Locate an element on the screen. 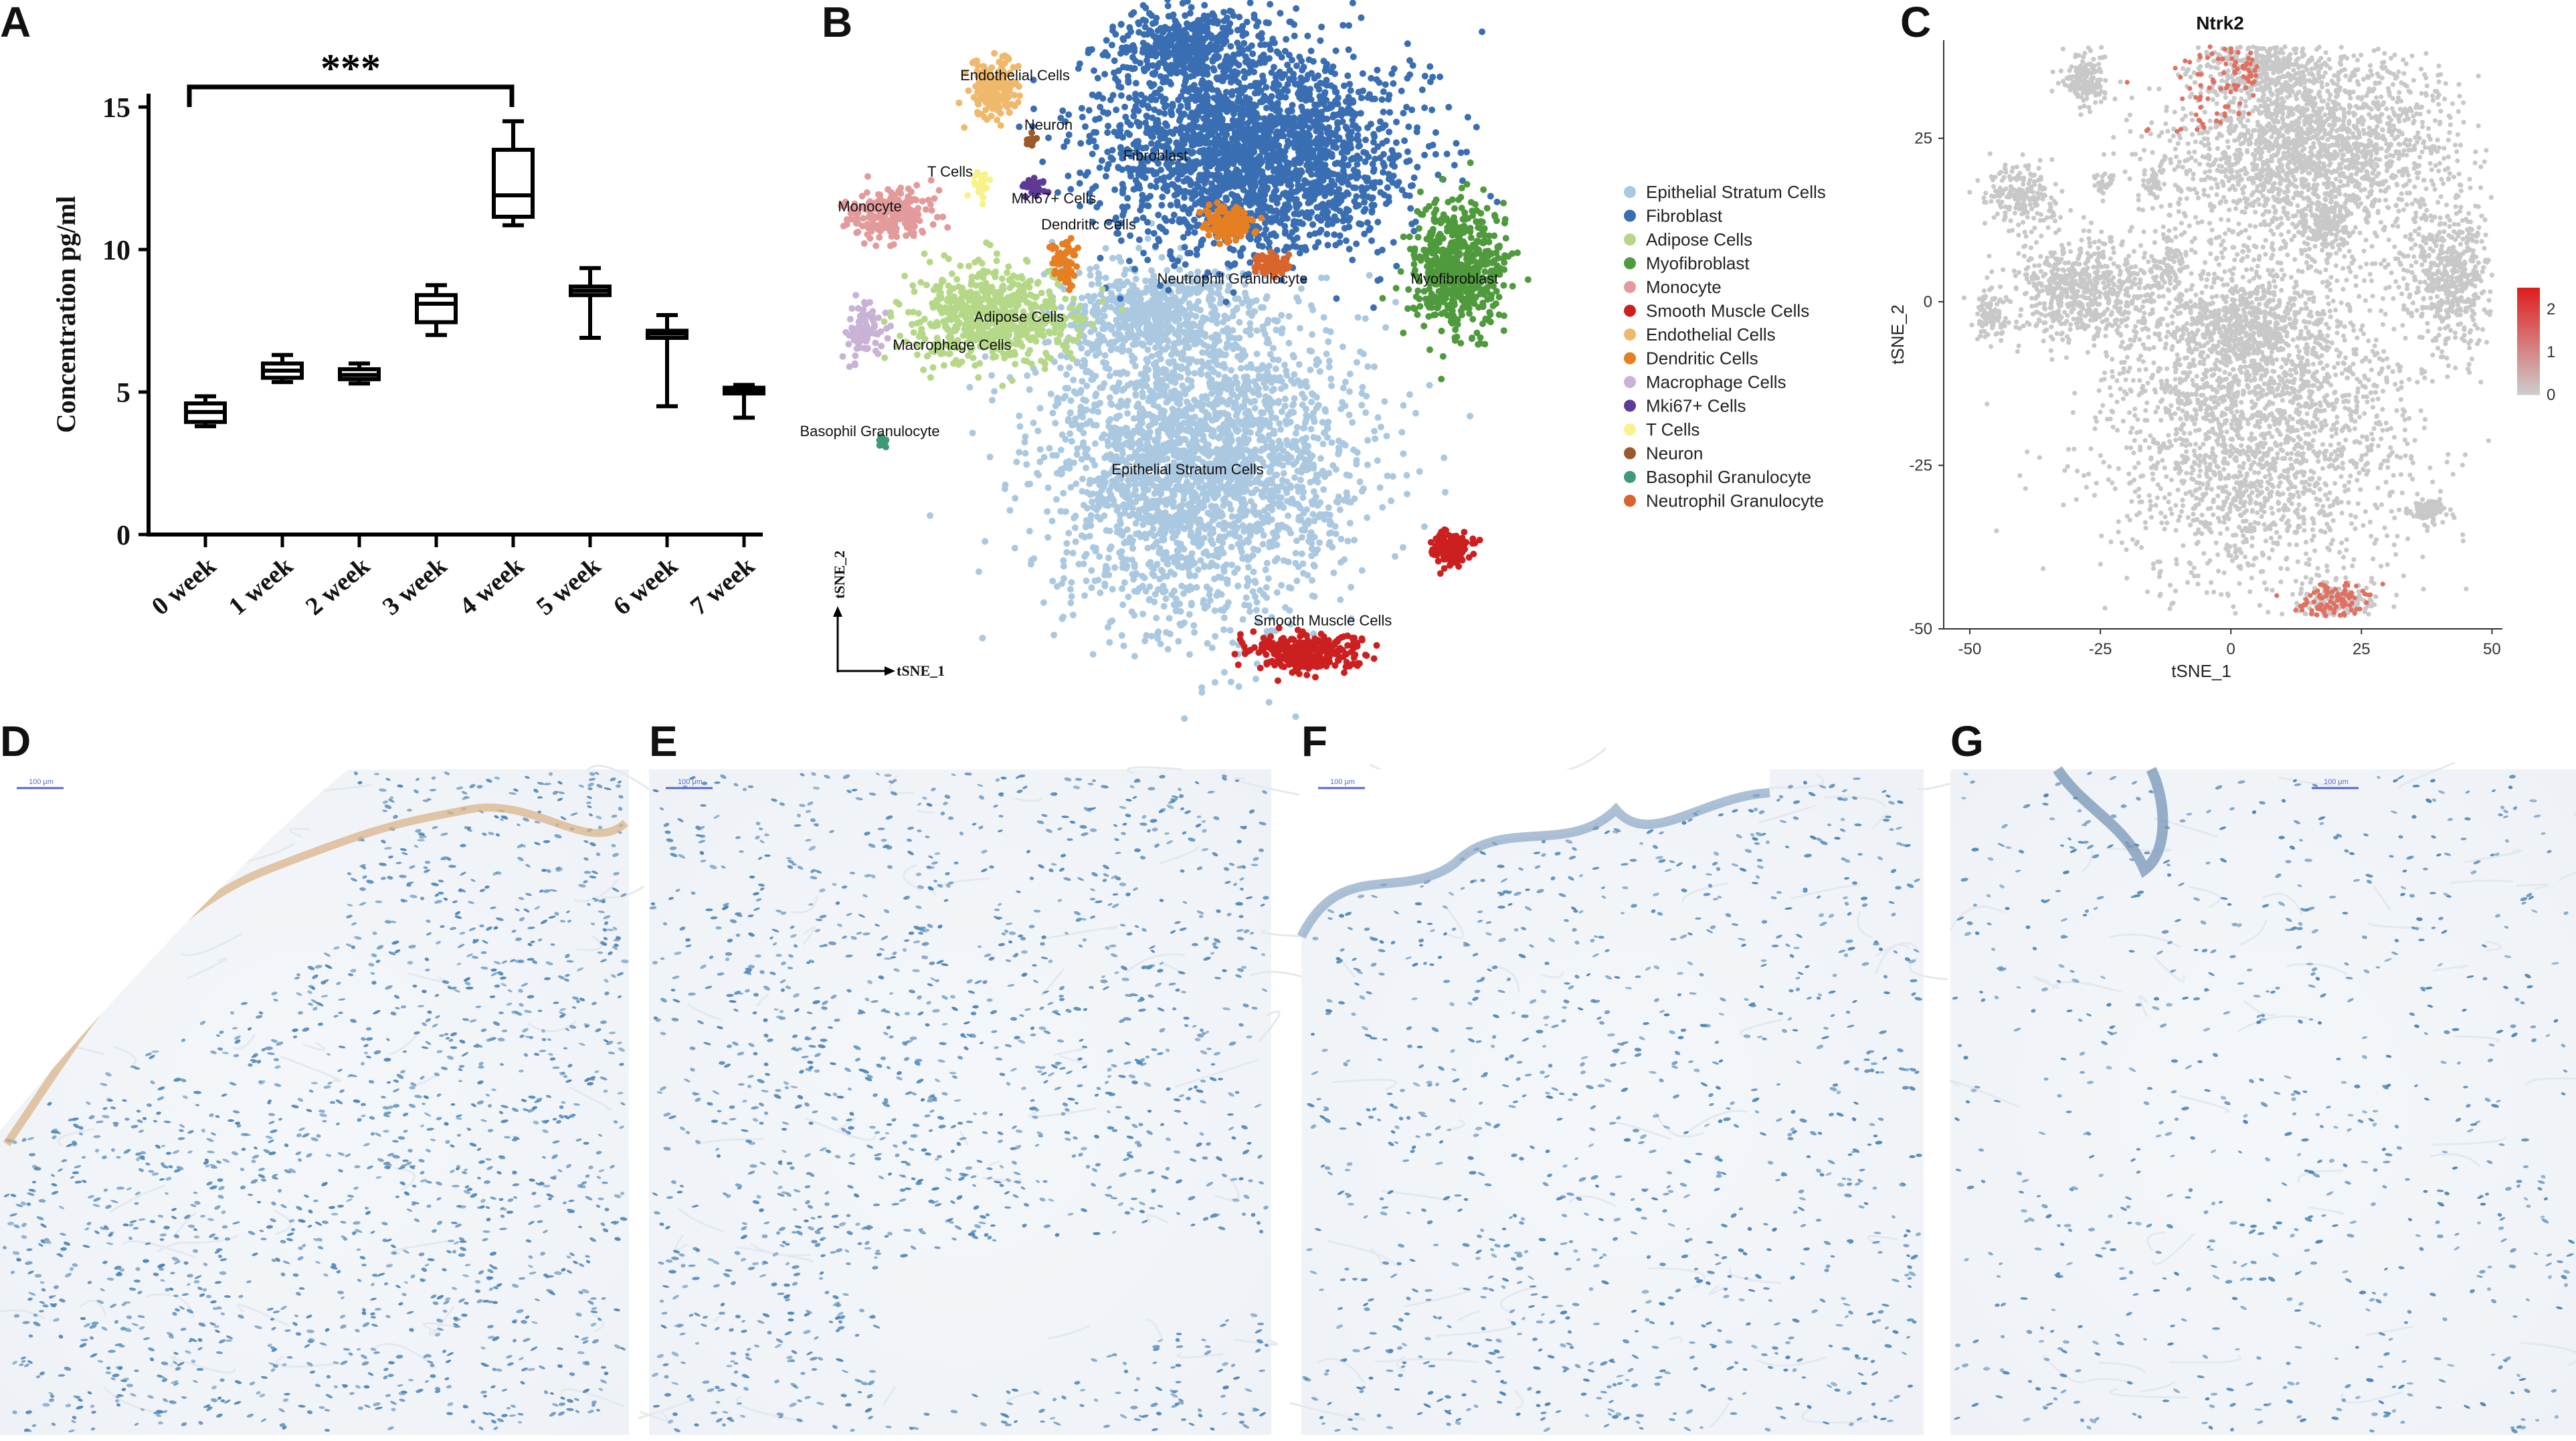 The image size is (2576, 1441). cluster-label: Dendritic Cells is located at coordinates (1088, 224).